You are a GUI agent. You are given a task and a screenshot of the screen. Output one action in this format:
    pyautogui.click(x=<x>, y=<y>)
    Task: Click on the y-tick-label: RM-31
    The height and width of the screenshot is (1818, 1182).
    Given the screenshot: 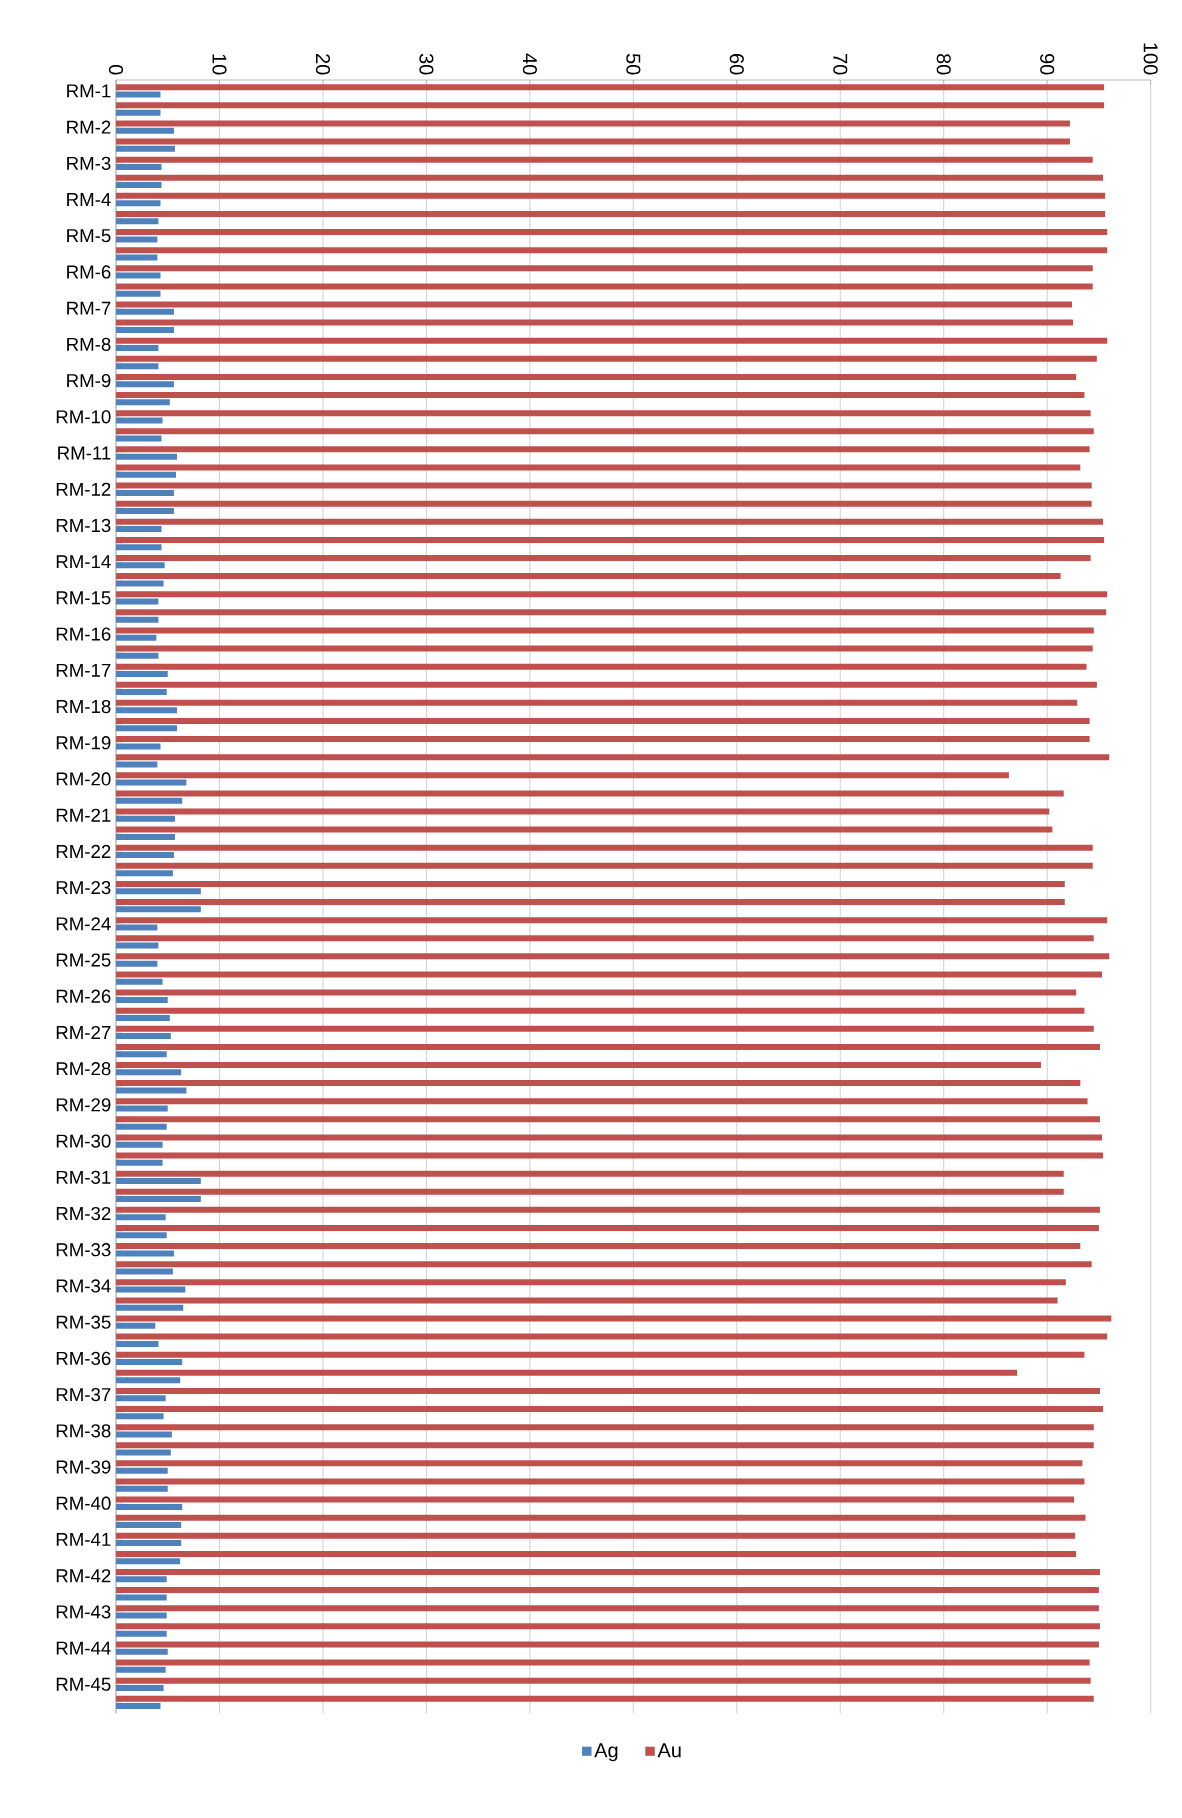 What is the action you would take?
    pyautogui.click(x=83, y=1177)
    